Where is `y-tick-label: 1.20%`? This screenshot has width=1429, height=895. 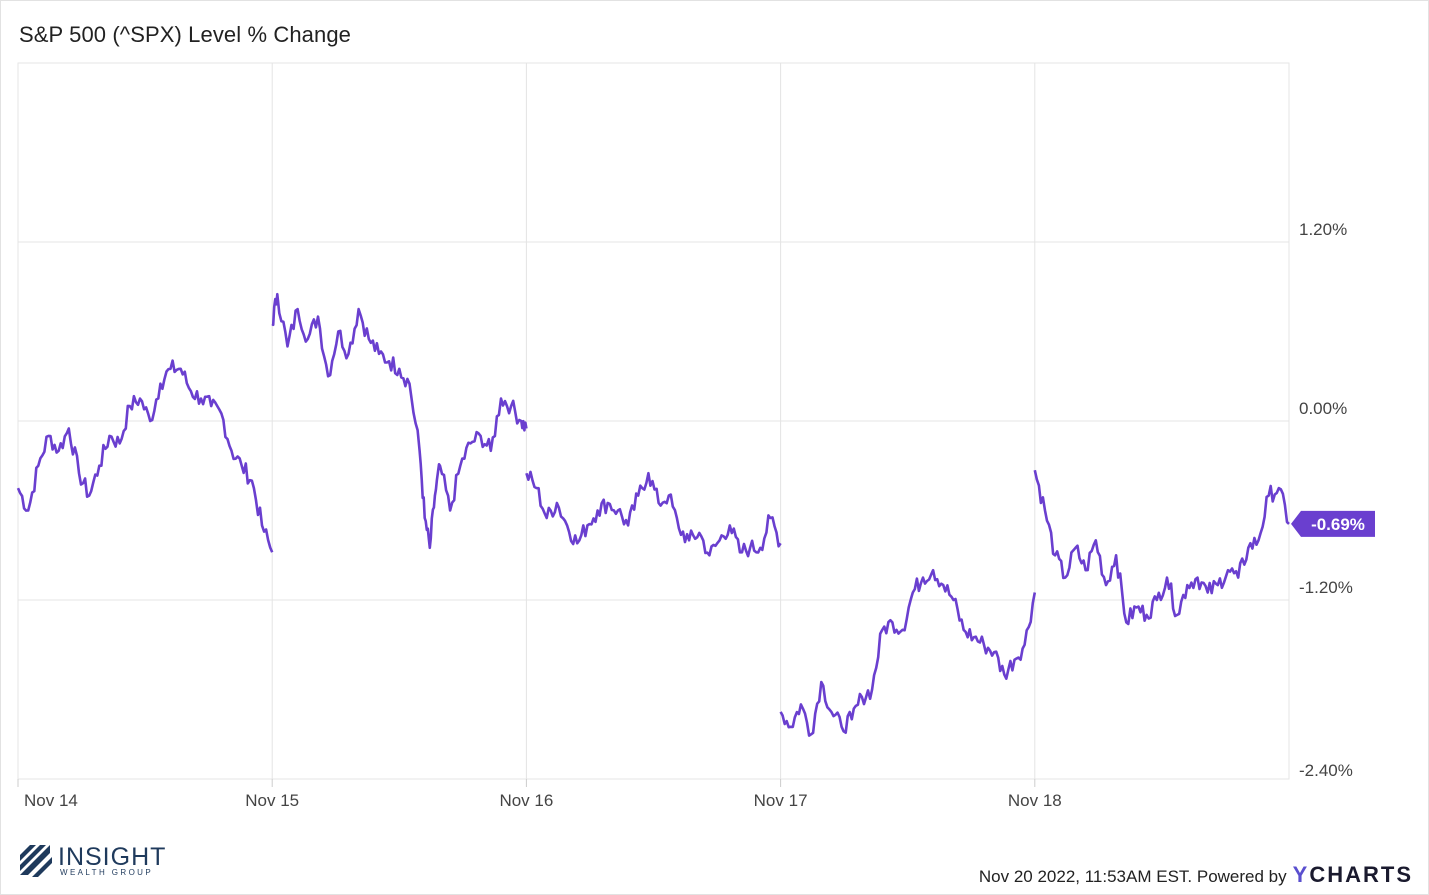
y-tick-label: 1.20% is located at coordinates (1323, 229).